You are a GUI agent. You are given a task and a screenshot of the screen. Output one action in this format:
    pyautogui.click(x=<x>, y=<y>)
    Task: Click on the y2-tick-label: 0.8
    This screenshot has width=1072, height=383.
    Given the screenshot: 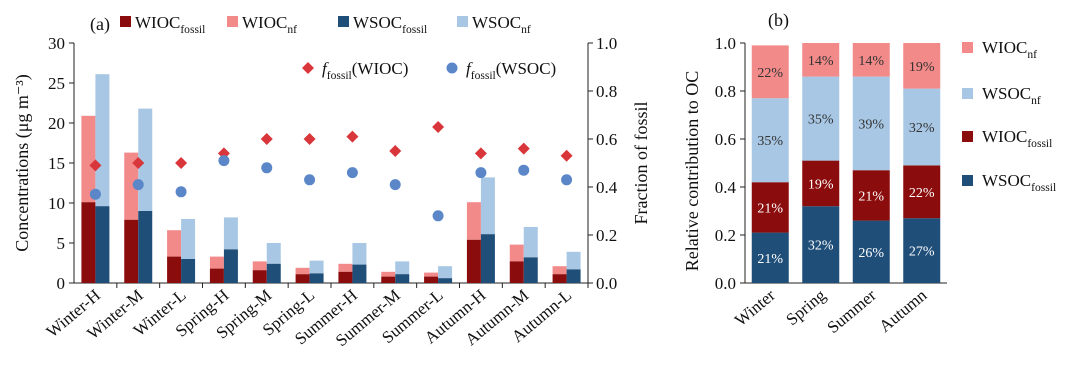 What is the action you would take?
    pyautogui.click(x=606, y=91)
    